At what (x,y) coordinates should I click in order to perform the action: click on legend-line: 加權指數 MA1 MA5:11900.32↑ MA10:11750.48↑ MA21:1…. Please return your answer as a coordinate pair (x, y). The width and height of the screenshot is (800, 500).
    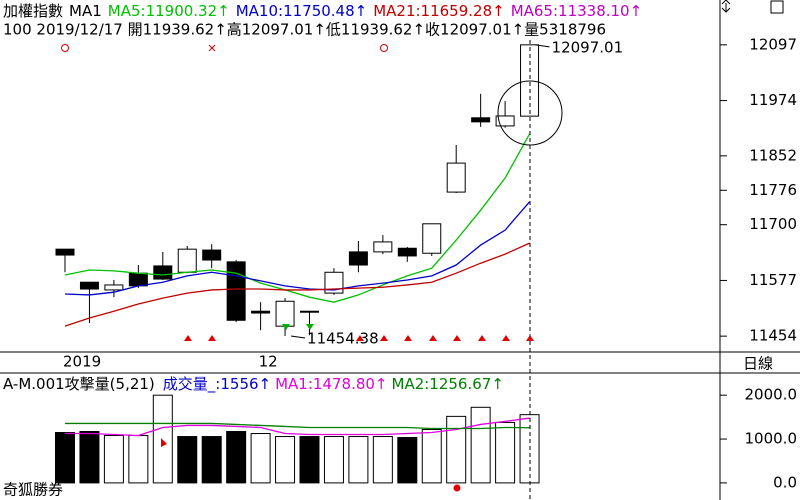
    Looking at the image, I should click on (322, 11).